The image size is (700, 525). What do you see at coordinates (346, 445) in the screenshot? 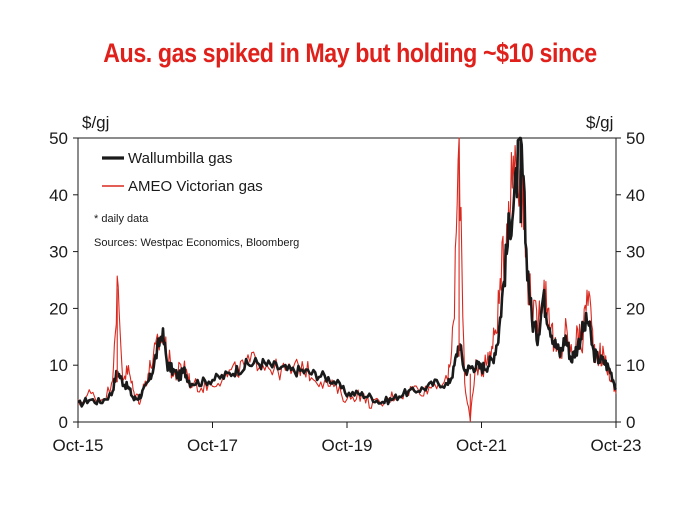
I see `x-tick-label: Oct-19` at bounding box center [346, 445].